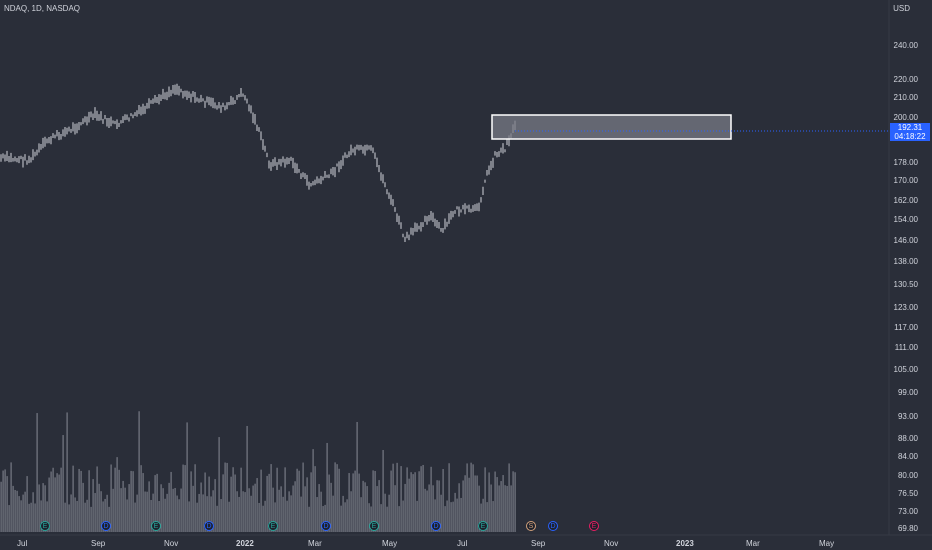  Describe the element at coordinates (907, 456) in the screenshot. I see `price-axis-label: 84.00` at that location.